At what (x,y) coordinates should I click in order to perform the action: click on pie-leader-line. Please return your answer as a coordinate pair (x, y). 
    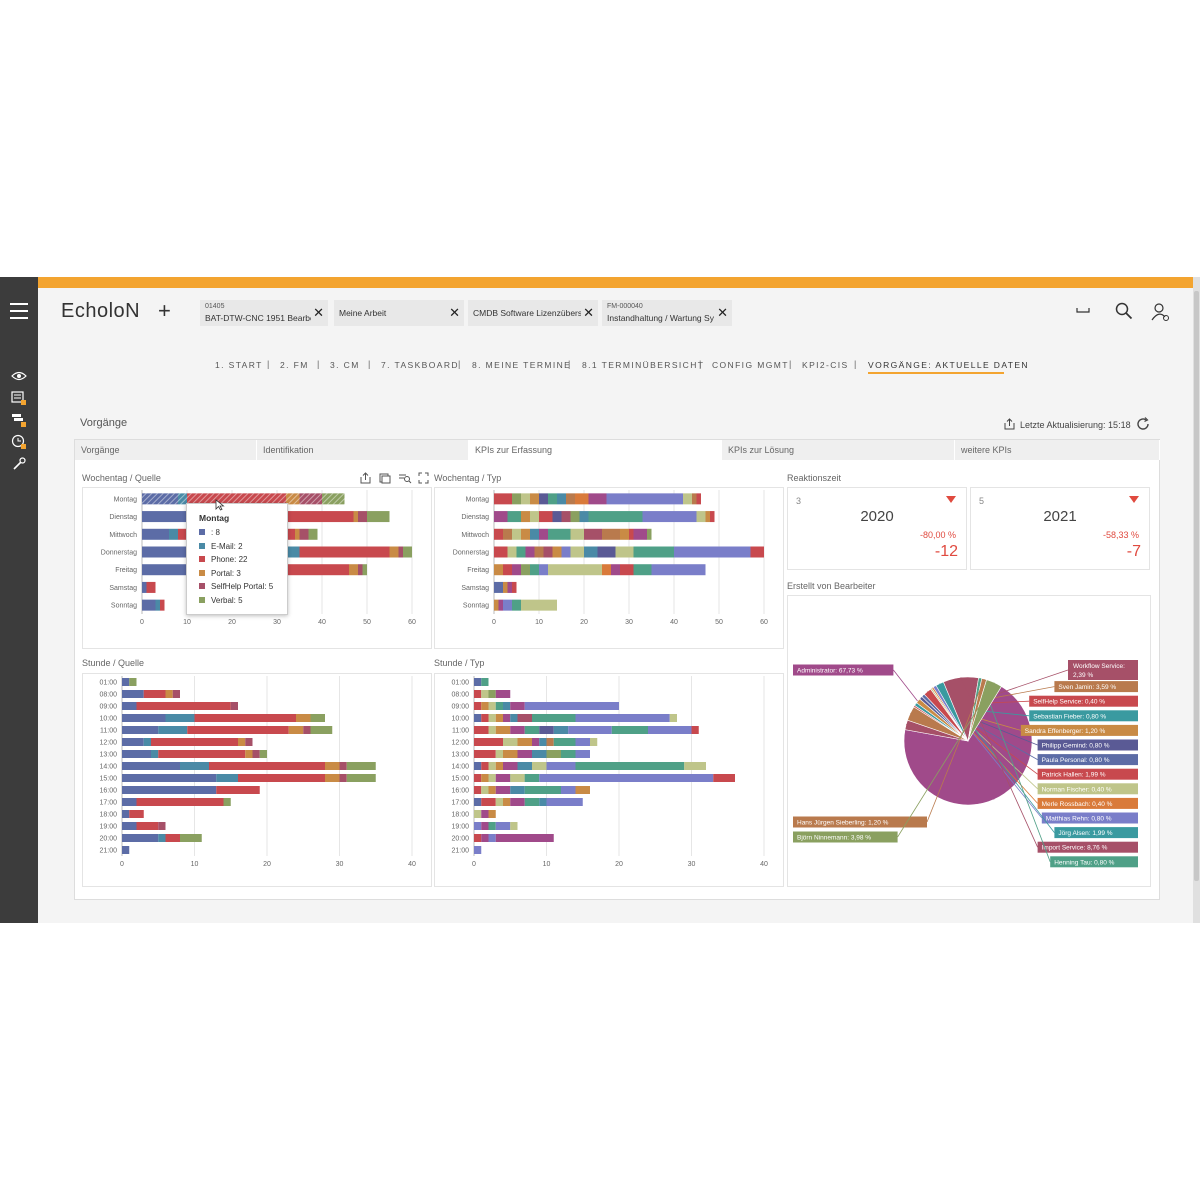
    Looking at the image, I should click on (1015, 770).